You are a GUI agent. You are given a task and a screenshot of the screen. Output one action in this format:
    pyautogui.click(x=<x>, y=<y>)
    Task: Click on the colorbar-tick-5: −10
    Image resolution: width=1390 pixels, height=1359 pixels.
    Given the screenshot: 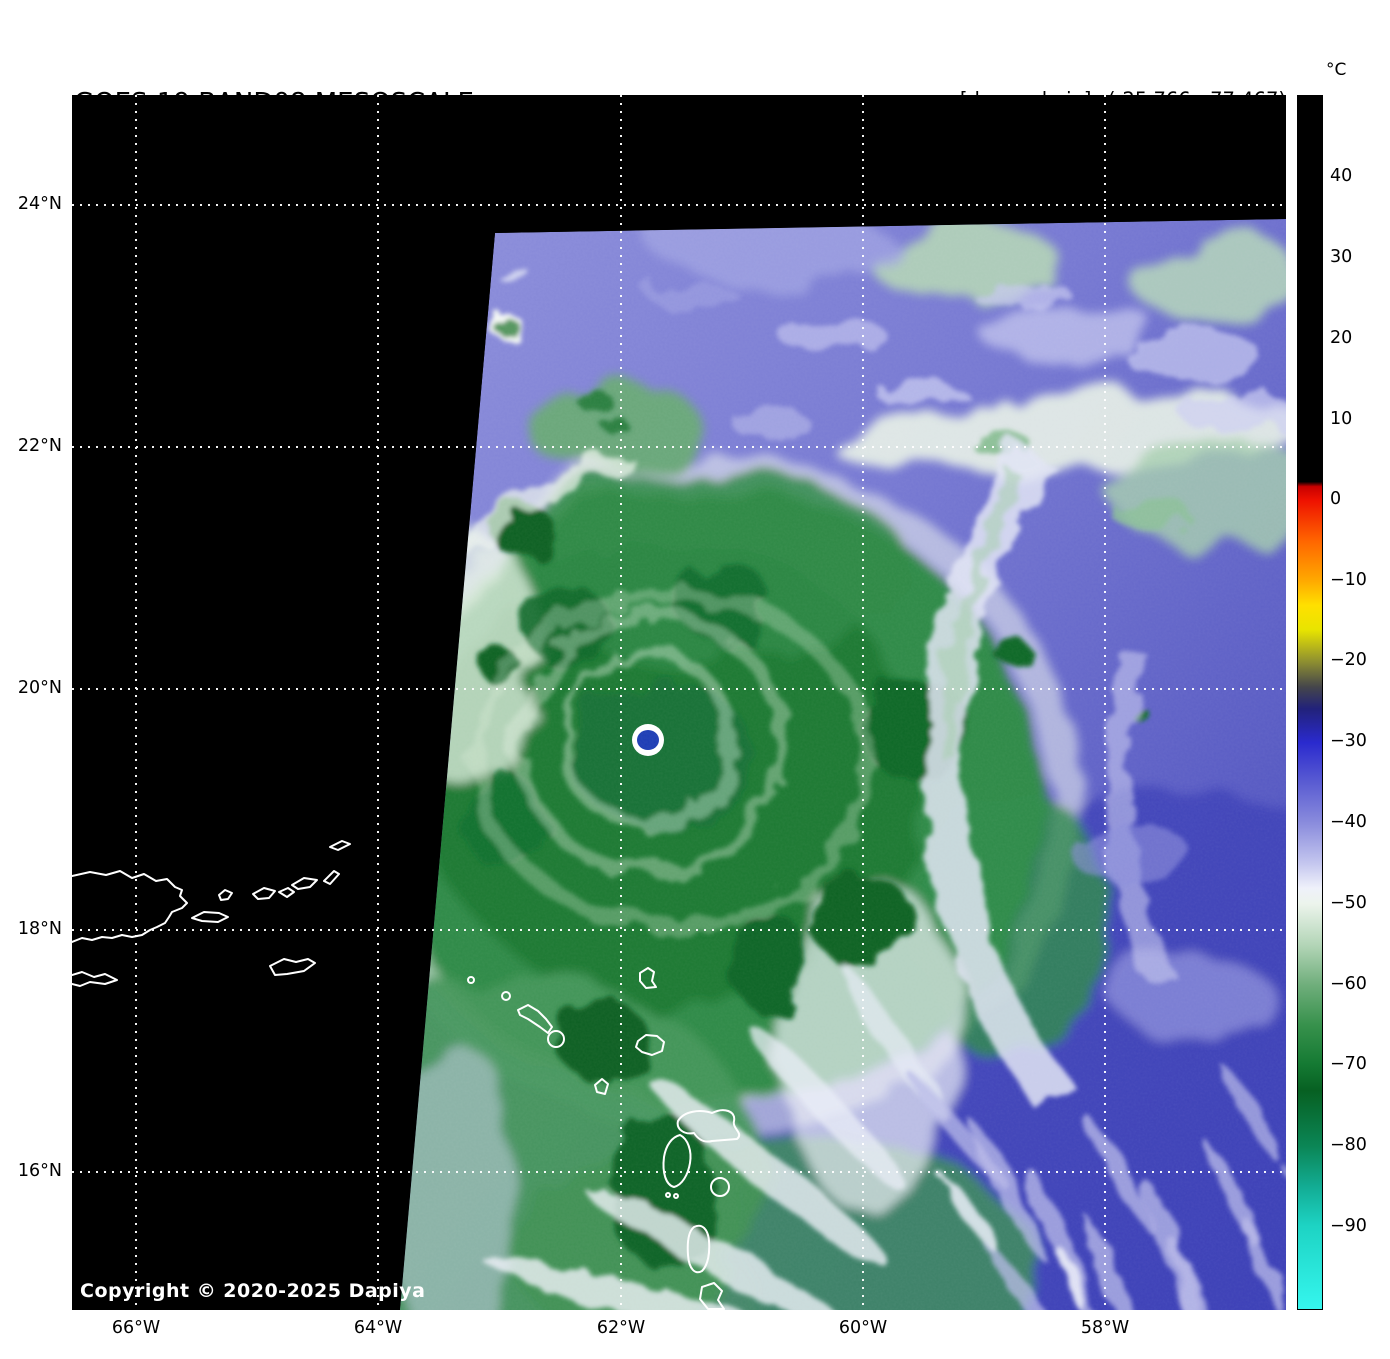 What is the action you would take?
    pyautogui.click(x=1348, y=580)
    